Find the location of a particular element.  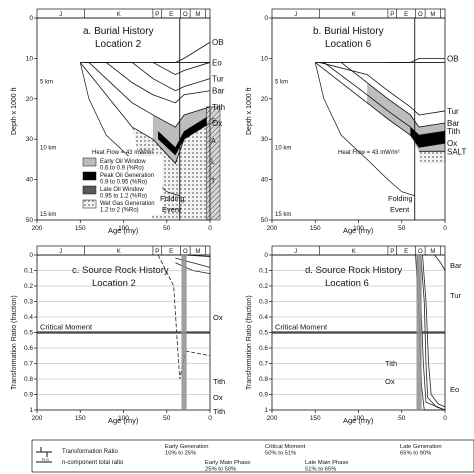

series-label: Bar is located at coordinates (456, 265).